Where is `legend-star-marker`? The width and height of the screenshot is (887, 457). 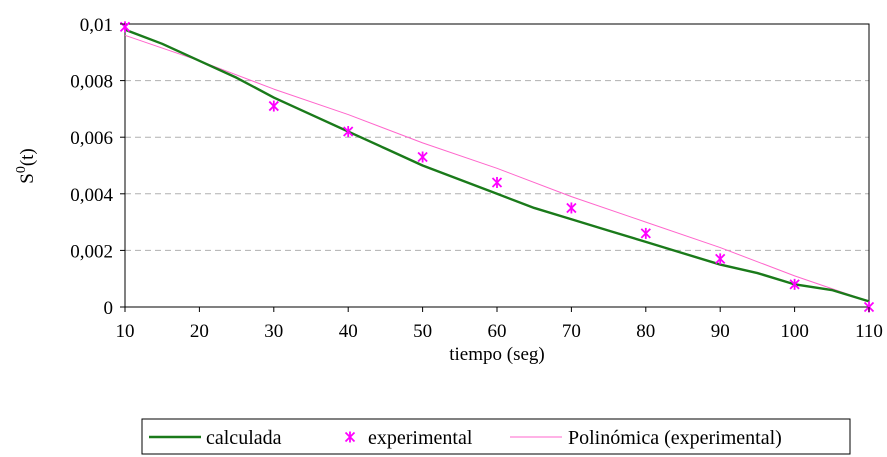 legend-star-marker is located at coordinates (350, 437).